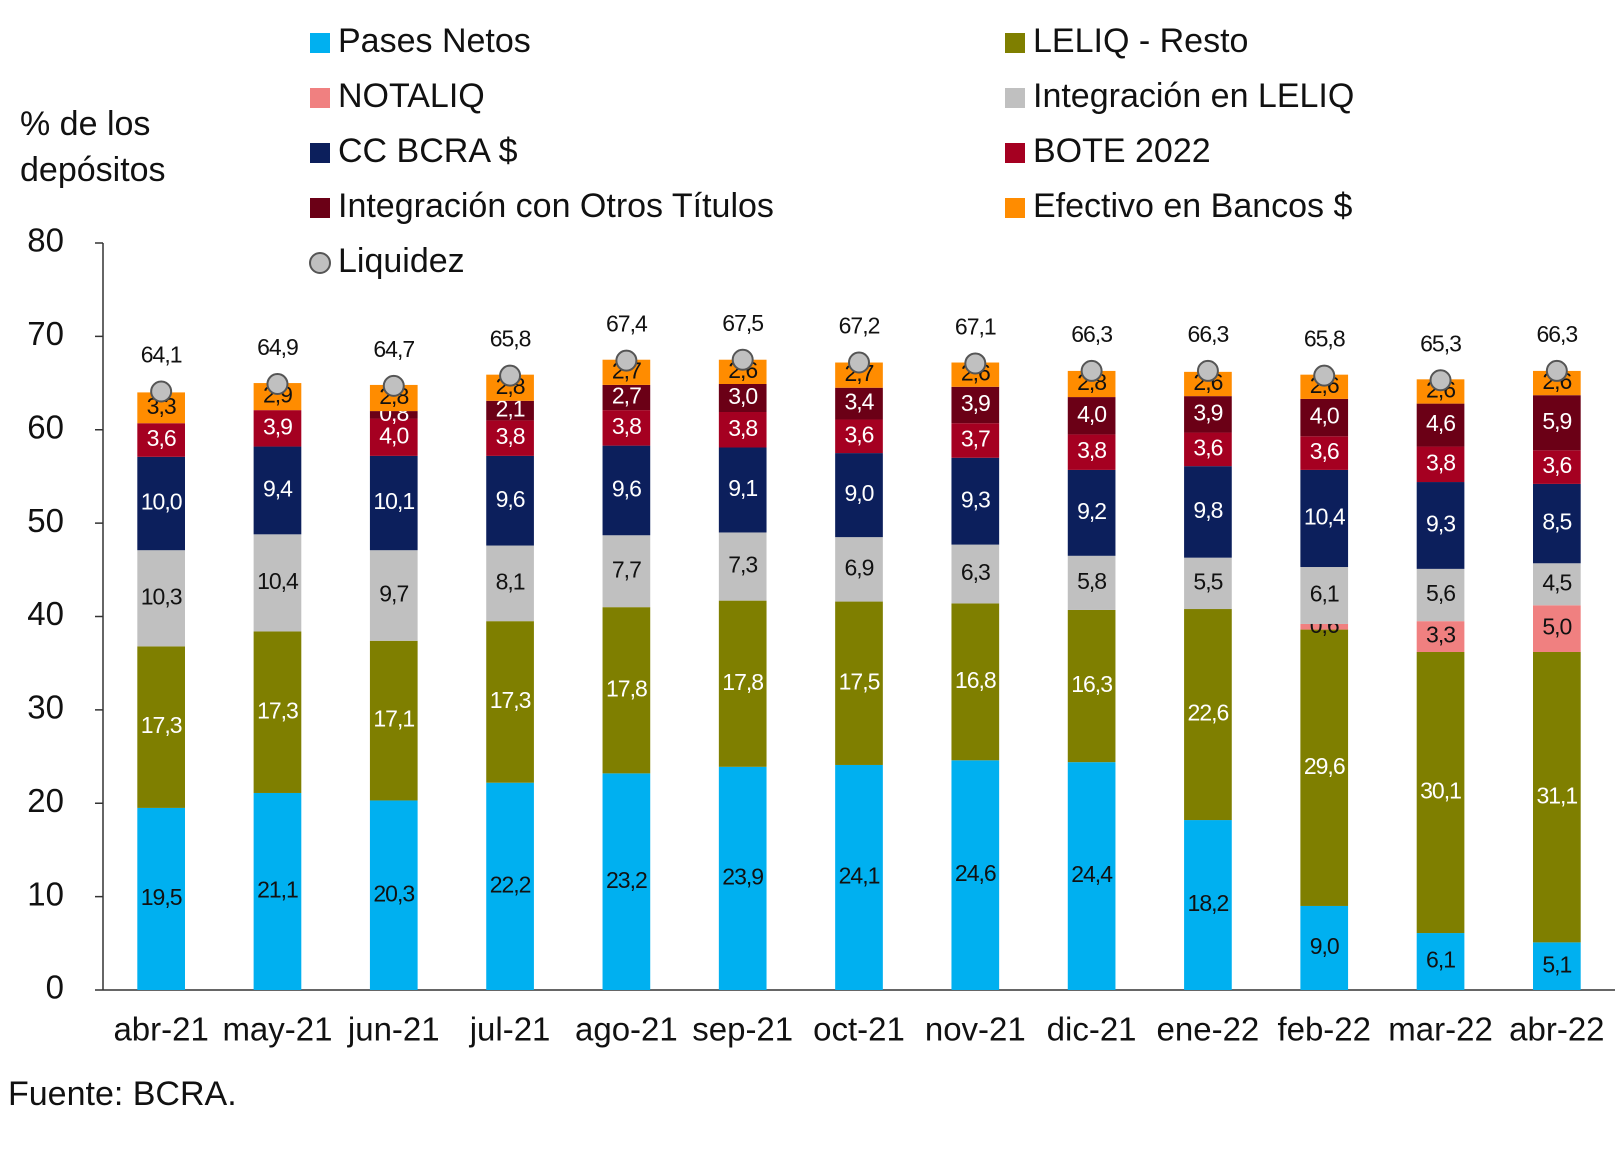  What do you see at coordinates (975, 327) in the screenshot?
I see `liquidez-label: 67,1` at bounding box center [975, 327].